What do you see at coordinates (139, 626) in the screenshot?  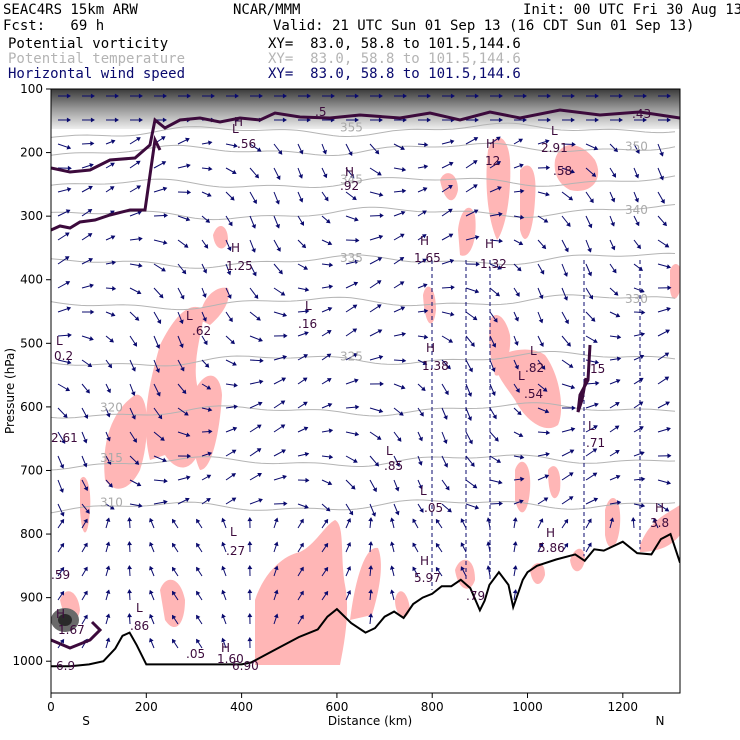 I see `pv-extremum-label: .86` at bounding box center [139, 626].